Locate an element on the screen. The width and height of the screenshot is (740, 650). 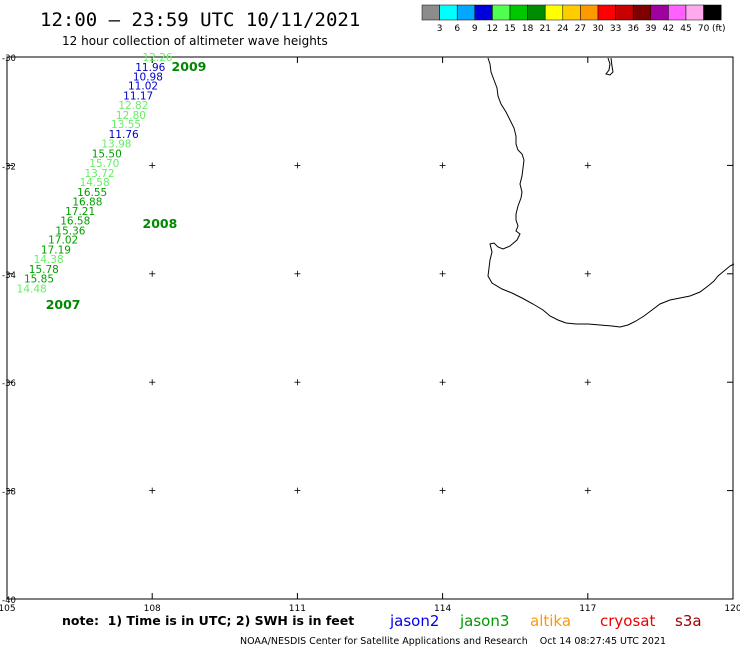
pass-time-label: 2009 is located at coordinates (189, 66).